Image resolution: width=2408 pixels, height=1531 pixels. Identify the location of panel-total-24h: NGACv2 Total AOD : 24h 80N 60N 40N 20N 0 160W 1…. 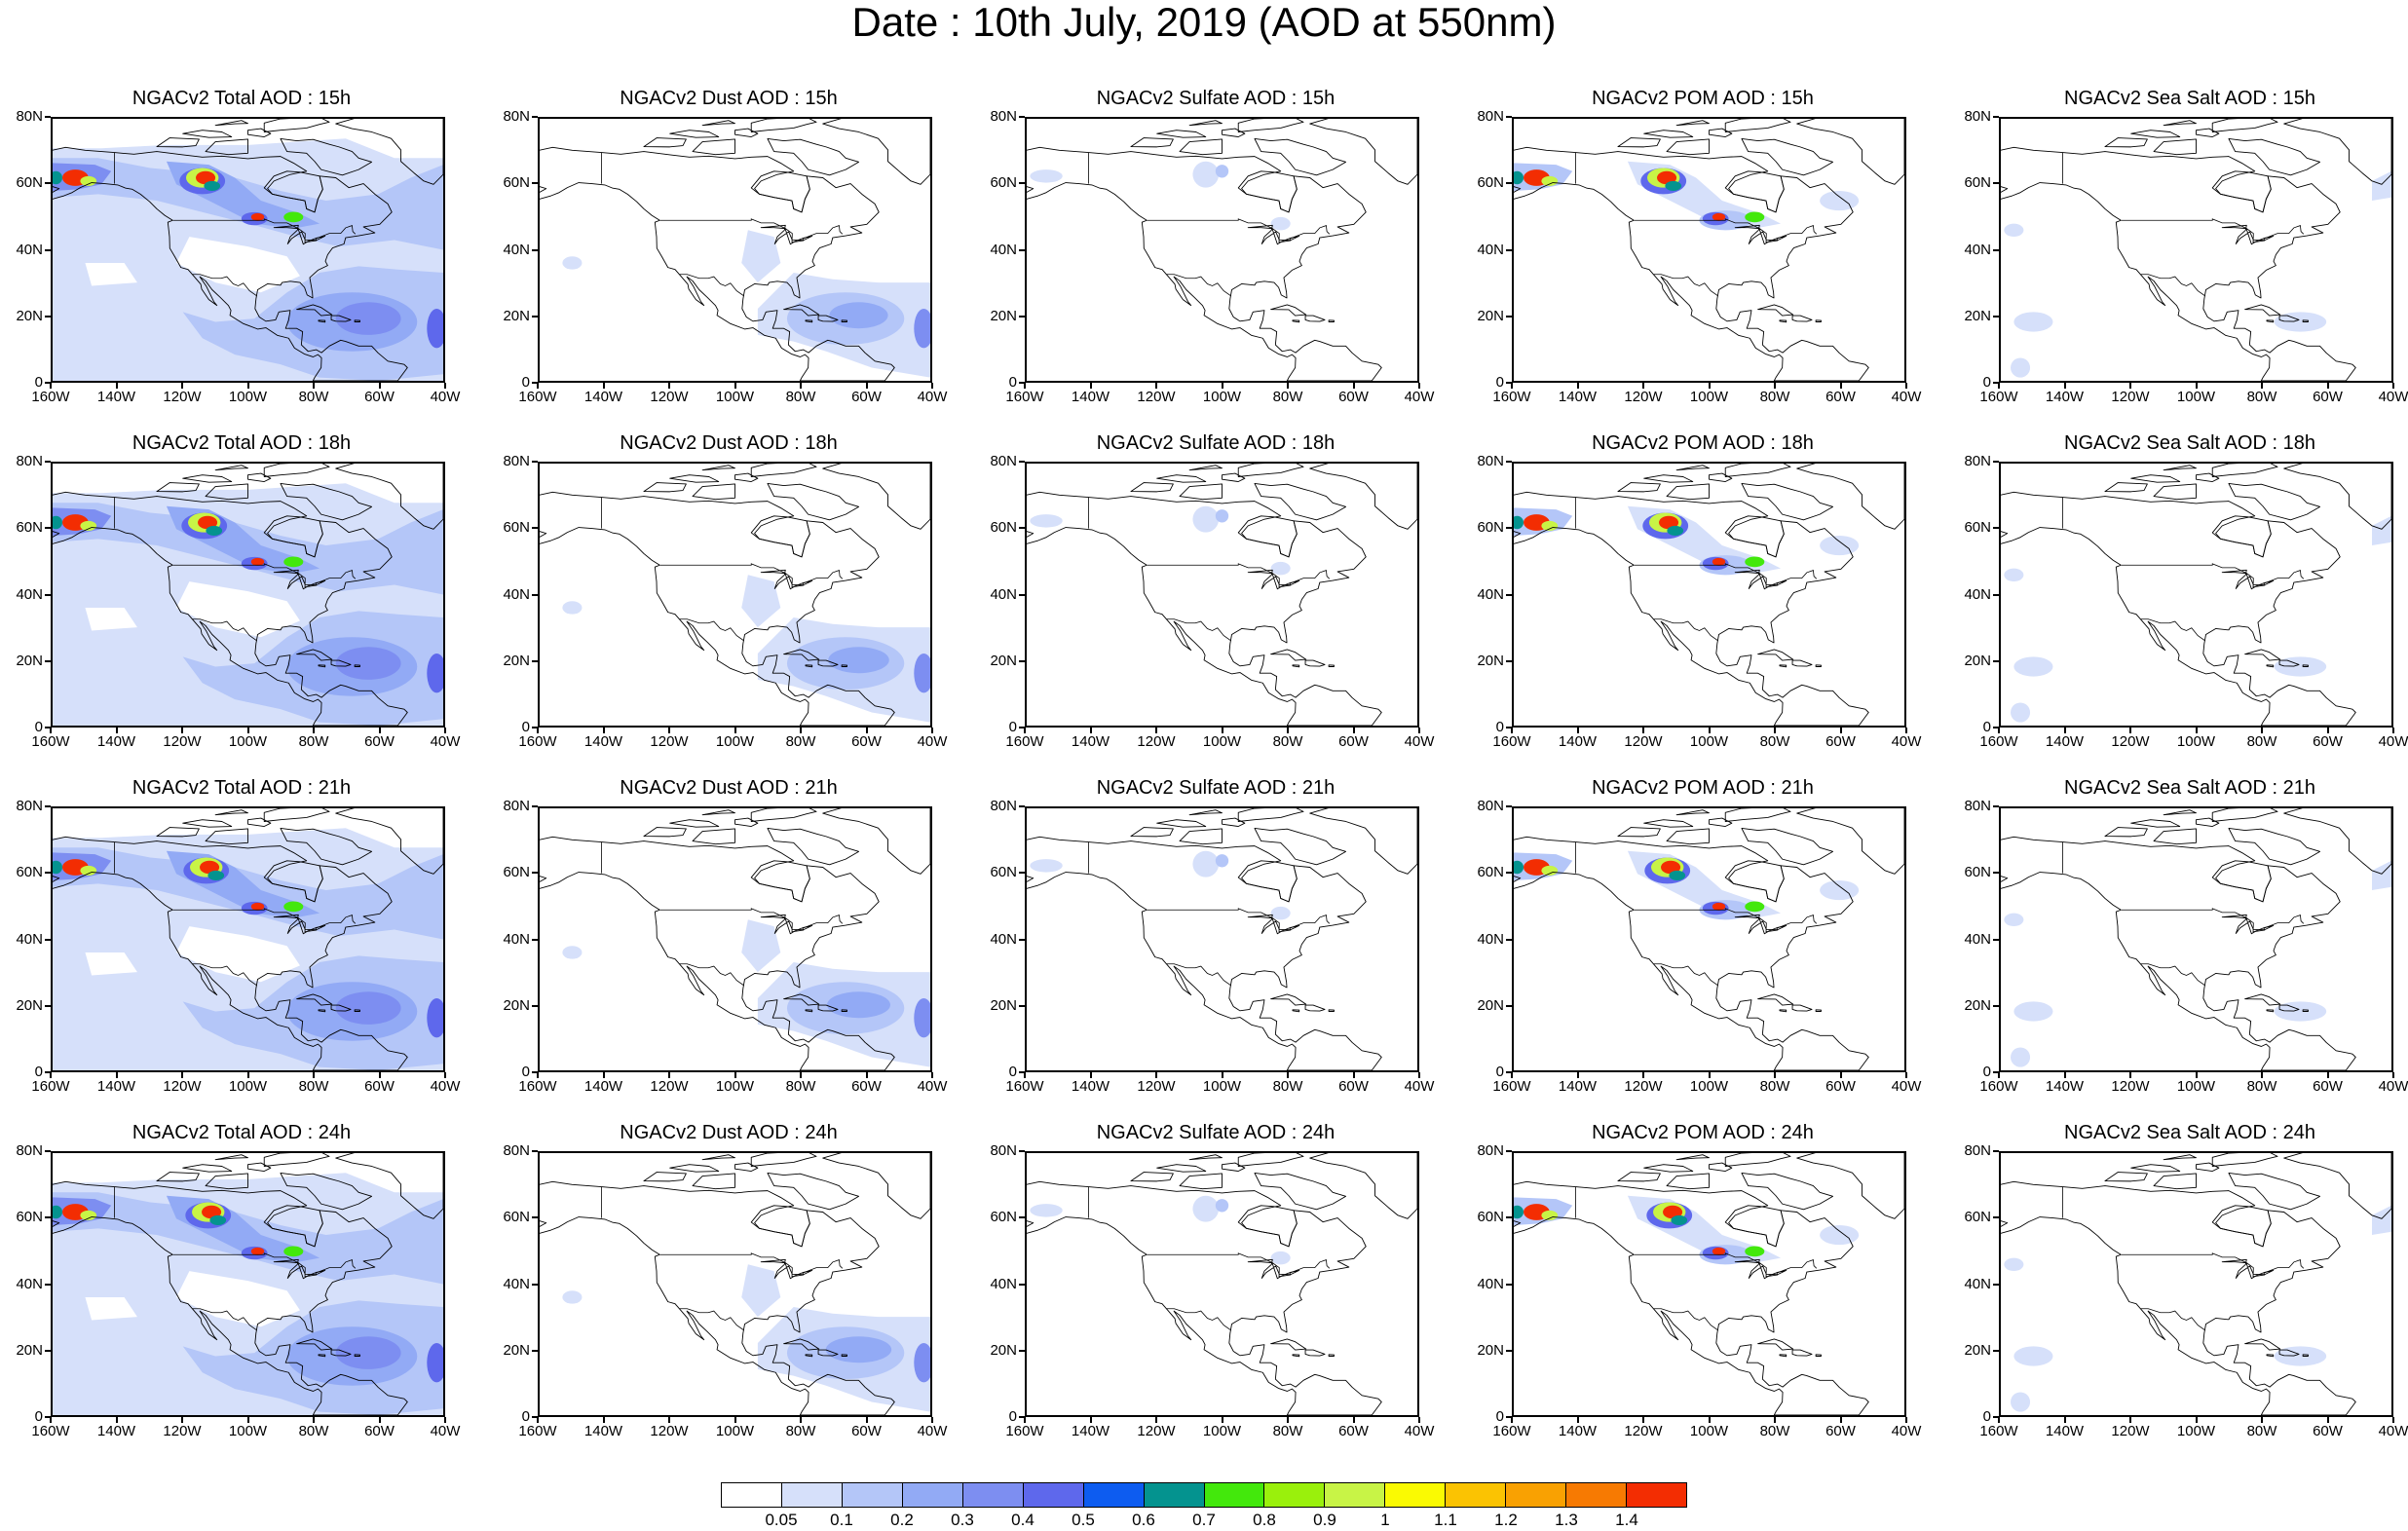
(241, 1290).